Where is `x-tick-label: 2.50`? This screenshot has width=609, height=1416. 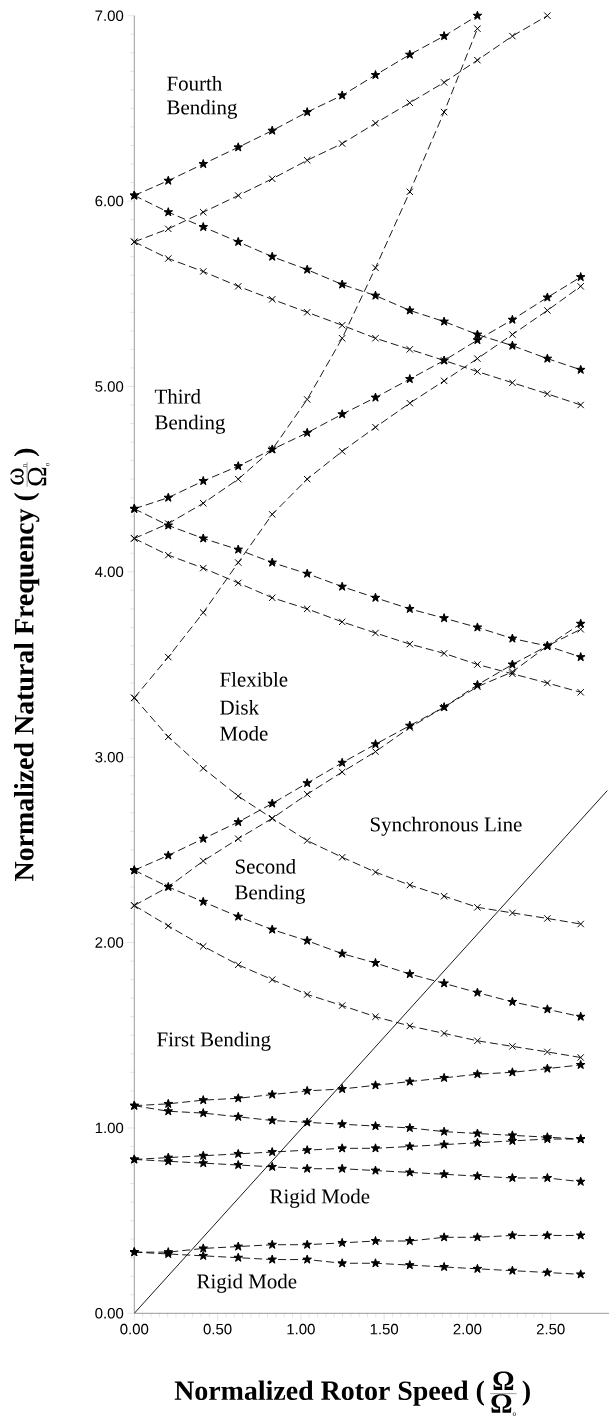
x-tick-label: 2.50 is located at coordinates (550, 1329).